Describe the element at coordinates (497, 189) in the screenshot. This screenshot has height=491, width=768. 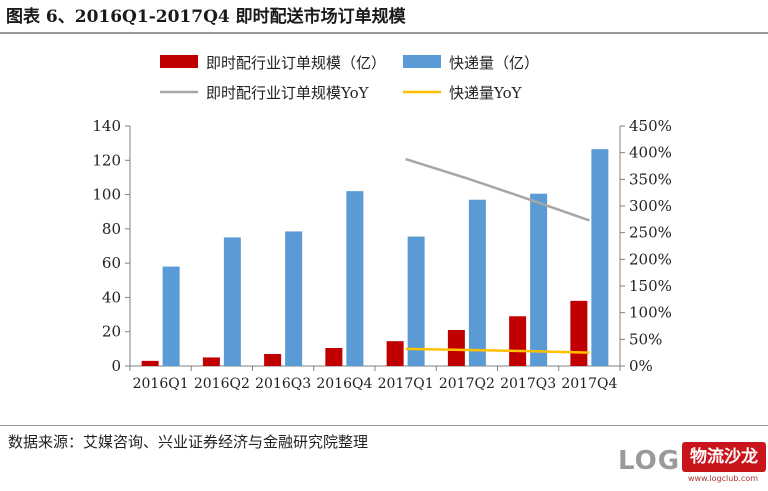
I see `instant-delivery-yoy-line` at that location.